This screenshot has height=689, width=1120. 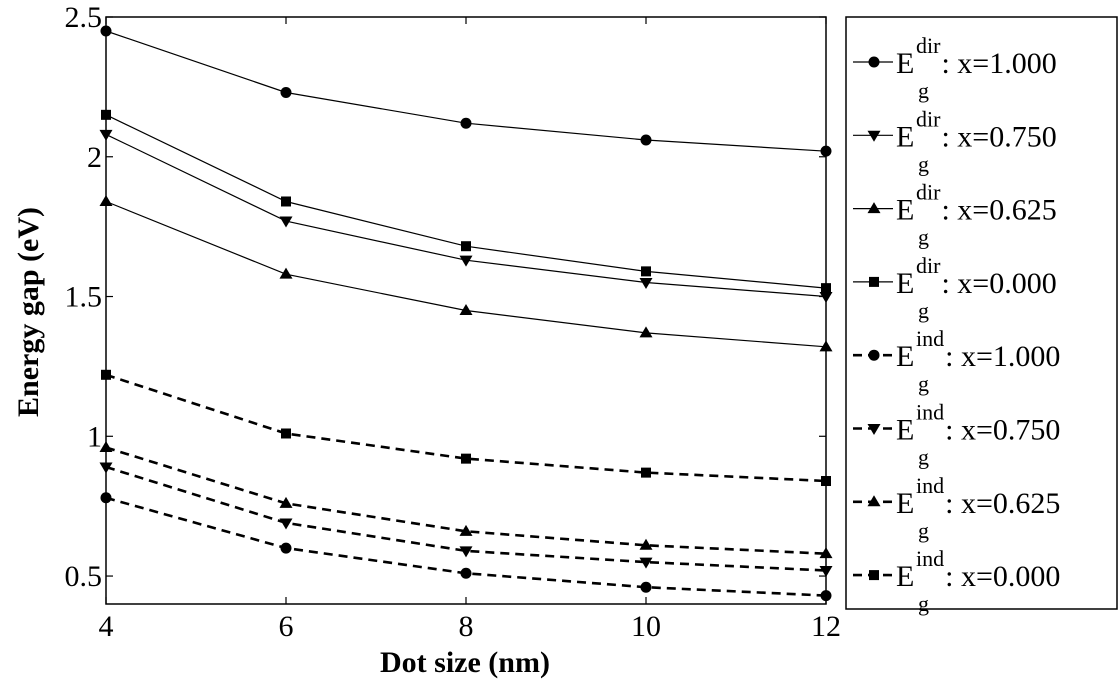 What do you see at coordinates (84, 17) in the screenshot?
I see `y-tick-label: 2.5` at bounding box center [84, 17].